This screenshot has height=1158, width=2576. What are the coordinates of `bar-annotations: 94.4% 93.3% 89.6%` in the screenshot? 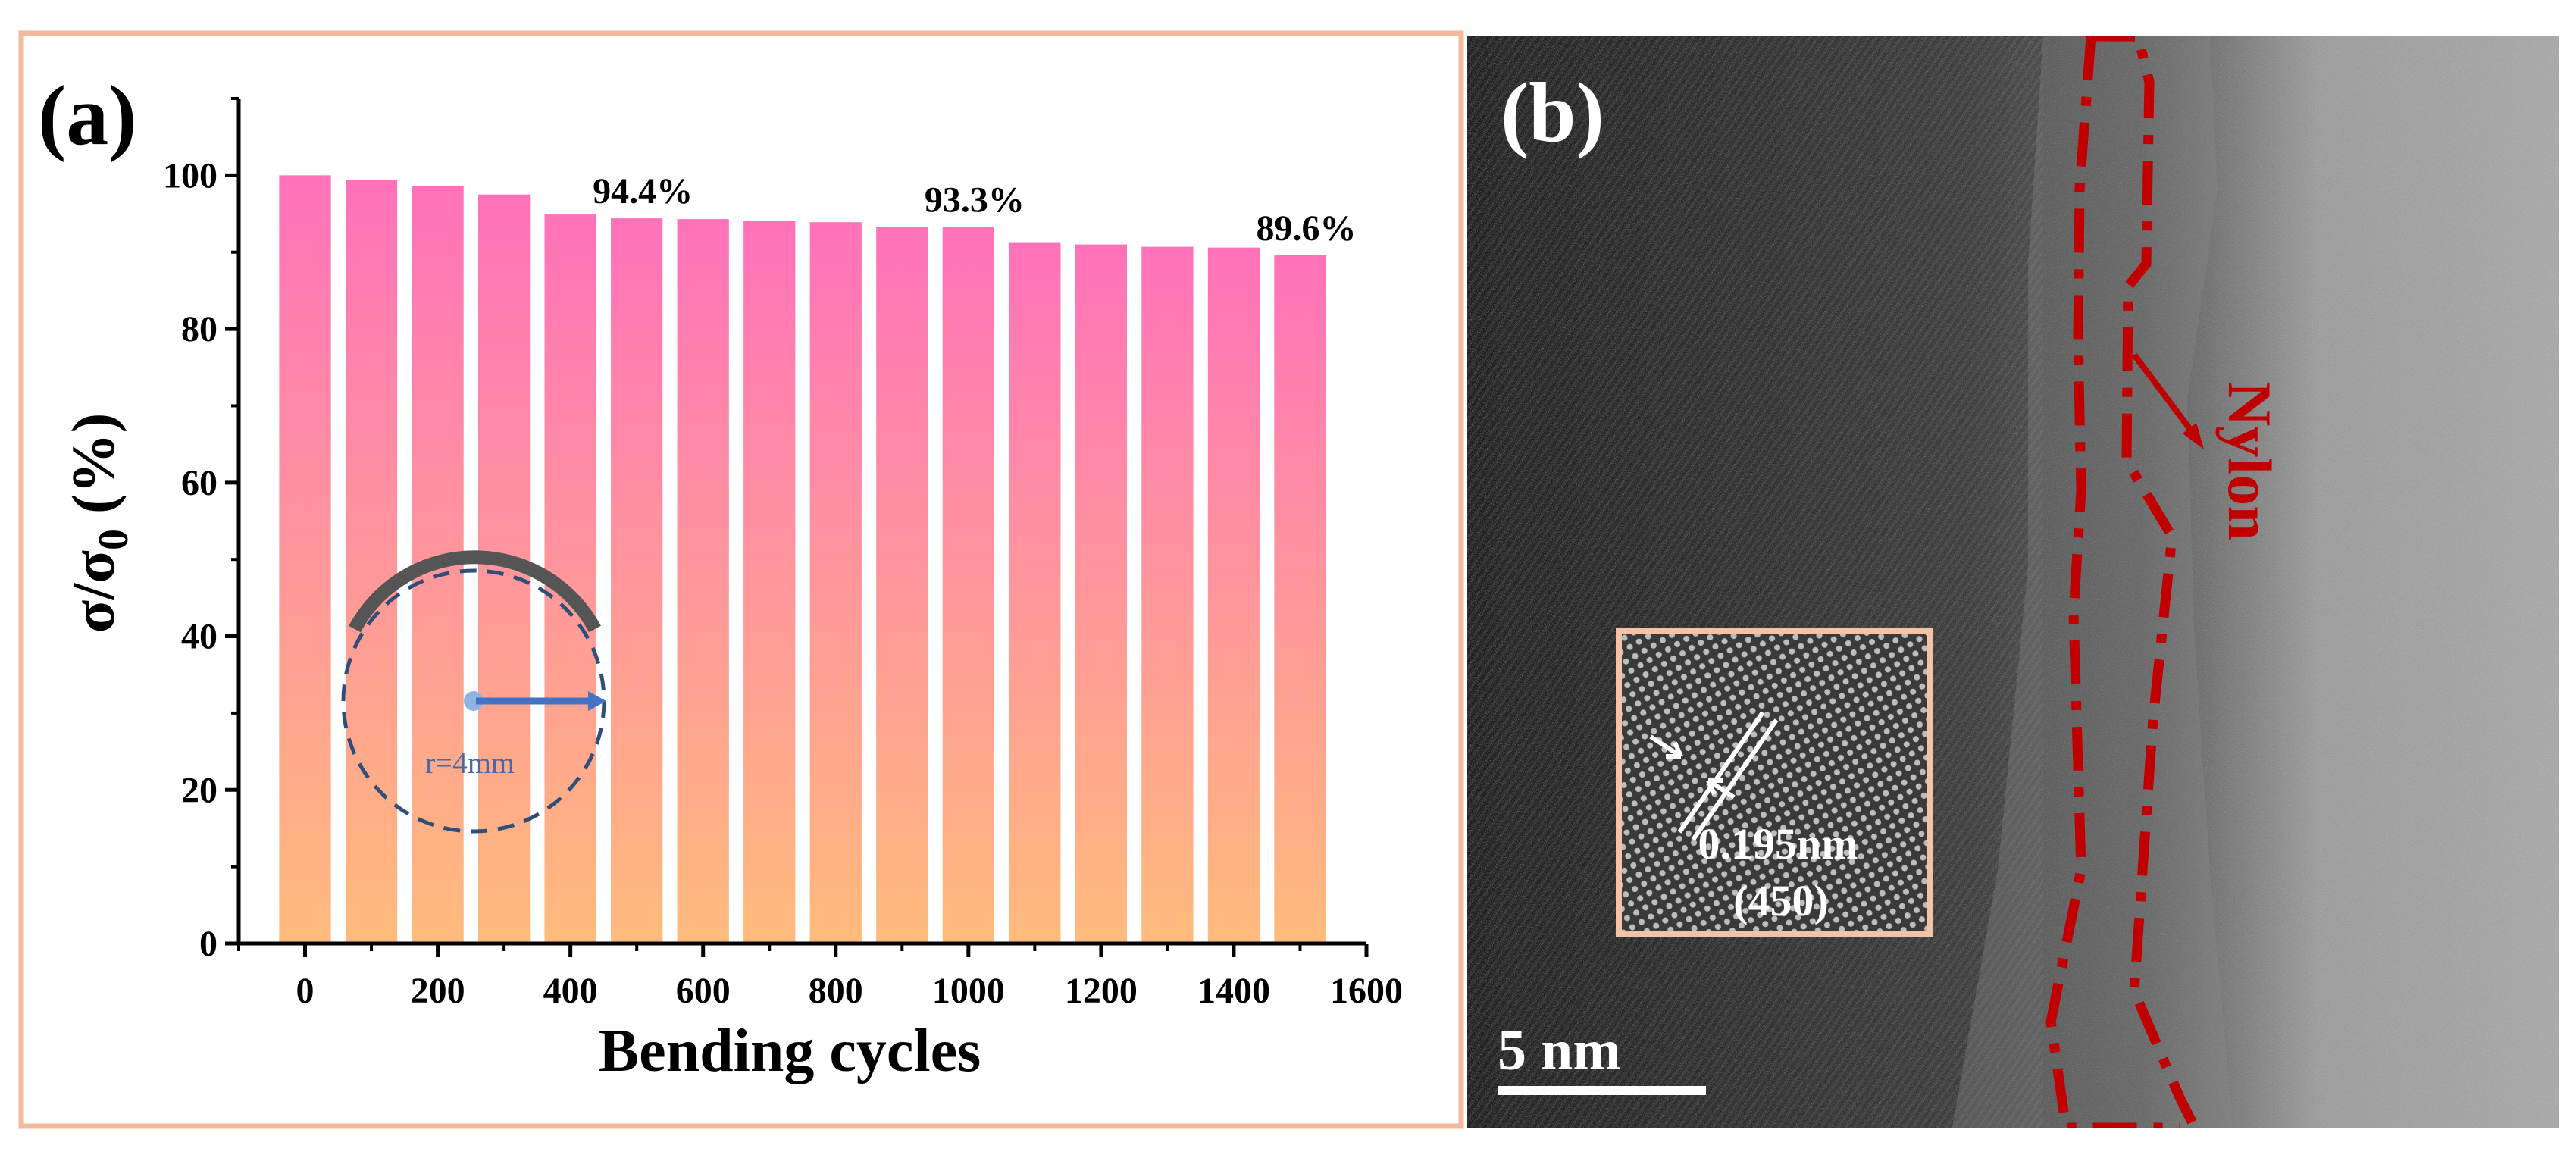 It's located at (975, 210).